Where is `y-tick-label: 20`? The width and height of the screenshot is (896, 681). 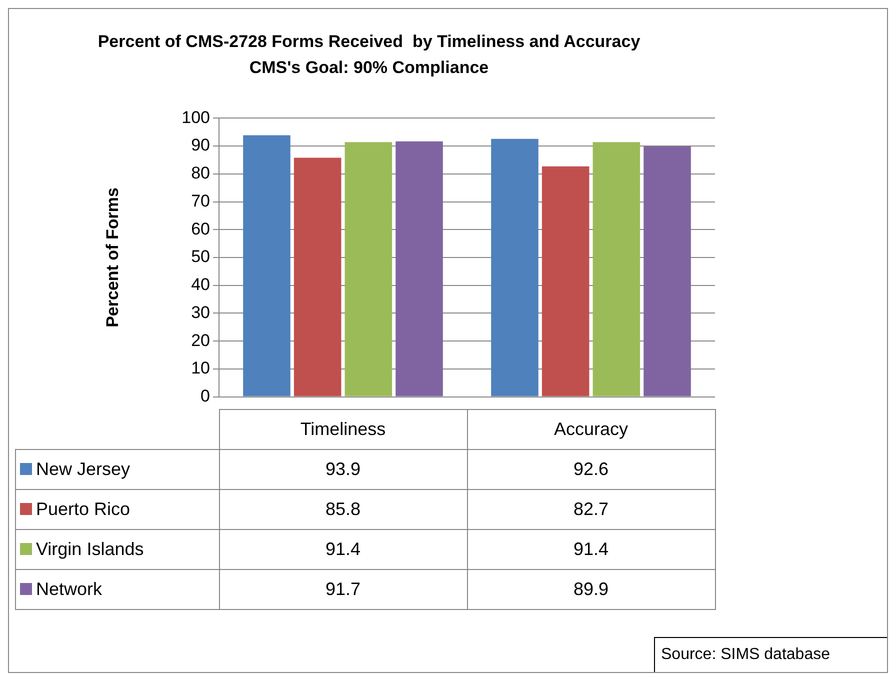 y-tick-label: 20 is located at coordinates (200, 340).